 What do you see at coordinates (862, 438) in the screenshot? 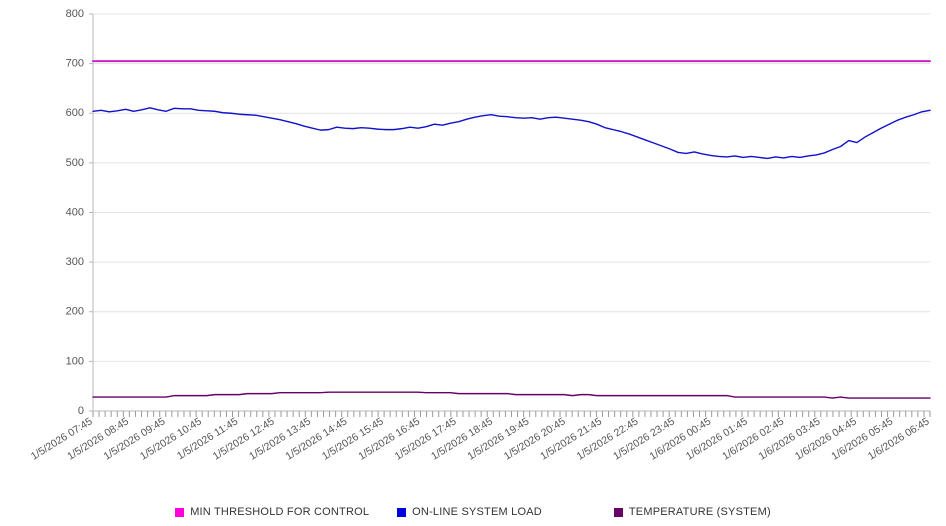
I see `x-tick-label: 1/6/2026 05:45` at bounding box center [862, 438].